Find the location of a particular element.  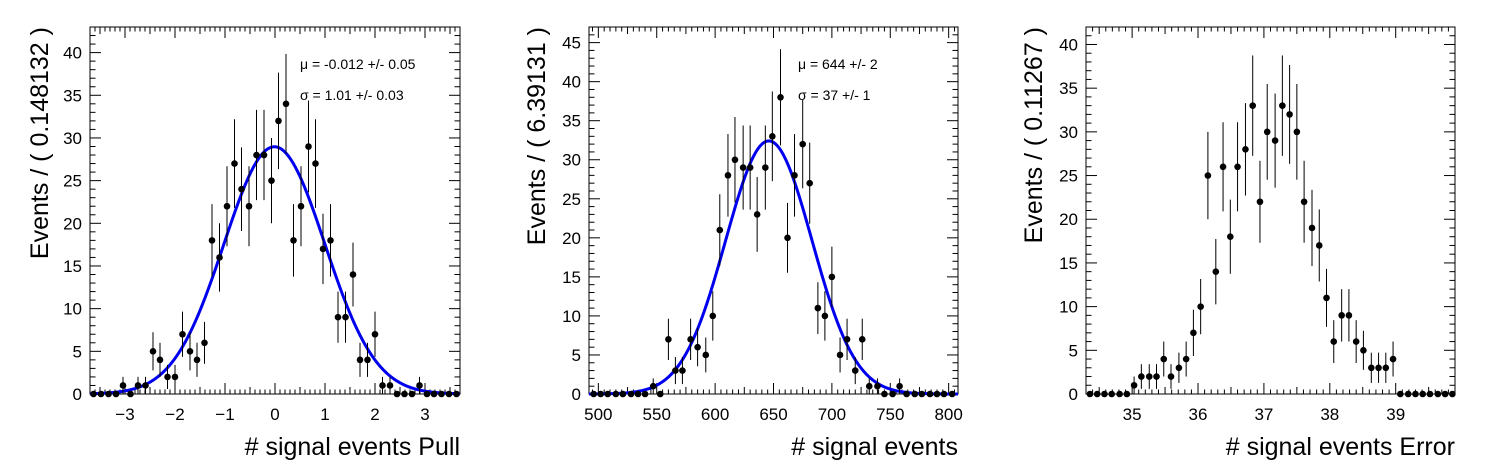

y-tick-label: 30 is located at coordinates (1068, 132).